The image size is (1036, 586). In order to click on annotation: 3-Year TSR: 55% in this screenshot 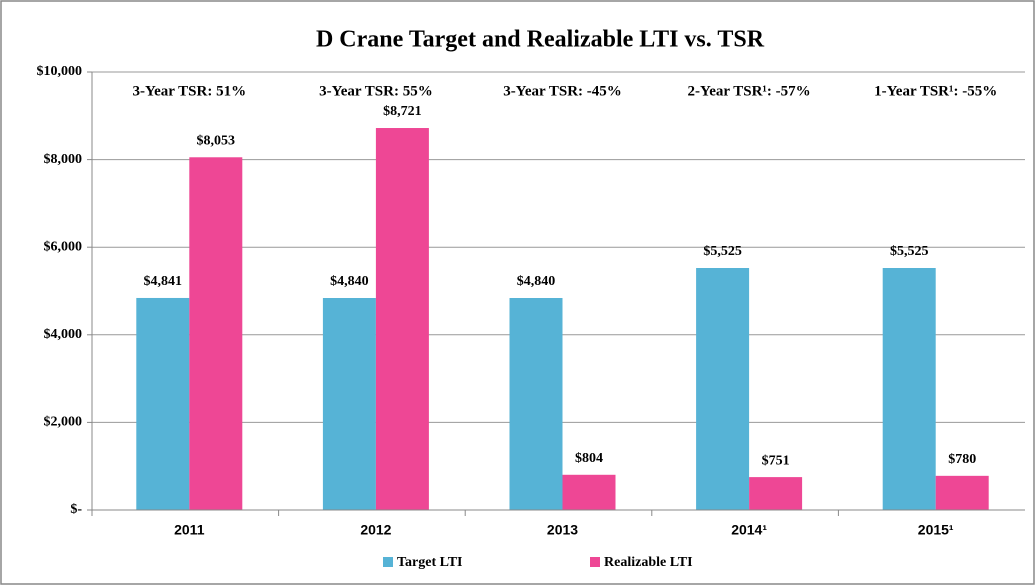, I will do `click(376, 91)`.